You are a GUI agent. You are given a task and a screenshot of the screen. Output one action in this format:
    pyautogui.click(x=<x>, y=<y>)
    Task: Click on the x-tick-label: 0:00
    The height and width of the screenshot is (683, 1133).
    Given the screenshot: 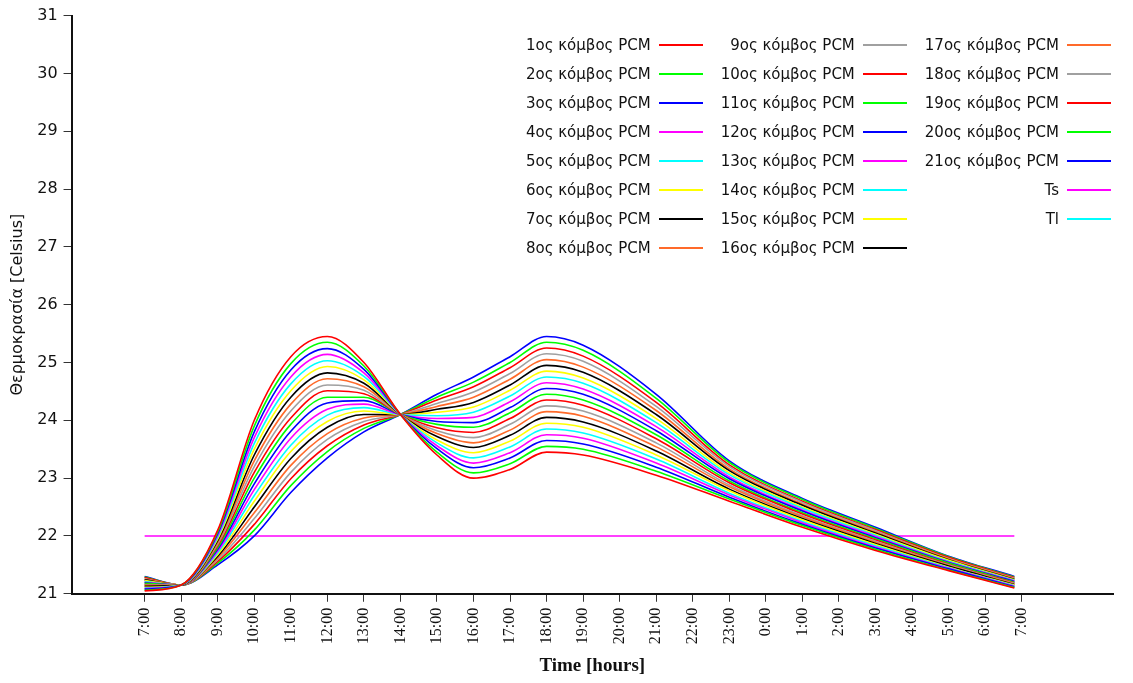 What is the action you would take?
    pyautogui.click(x=765, y=622)
    